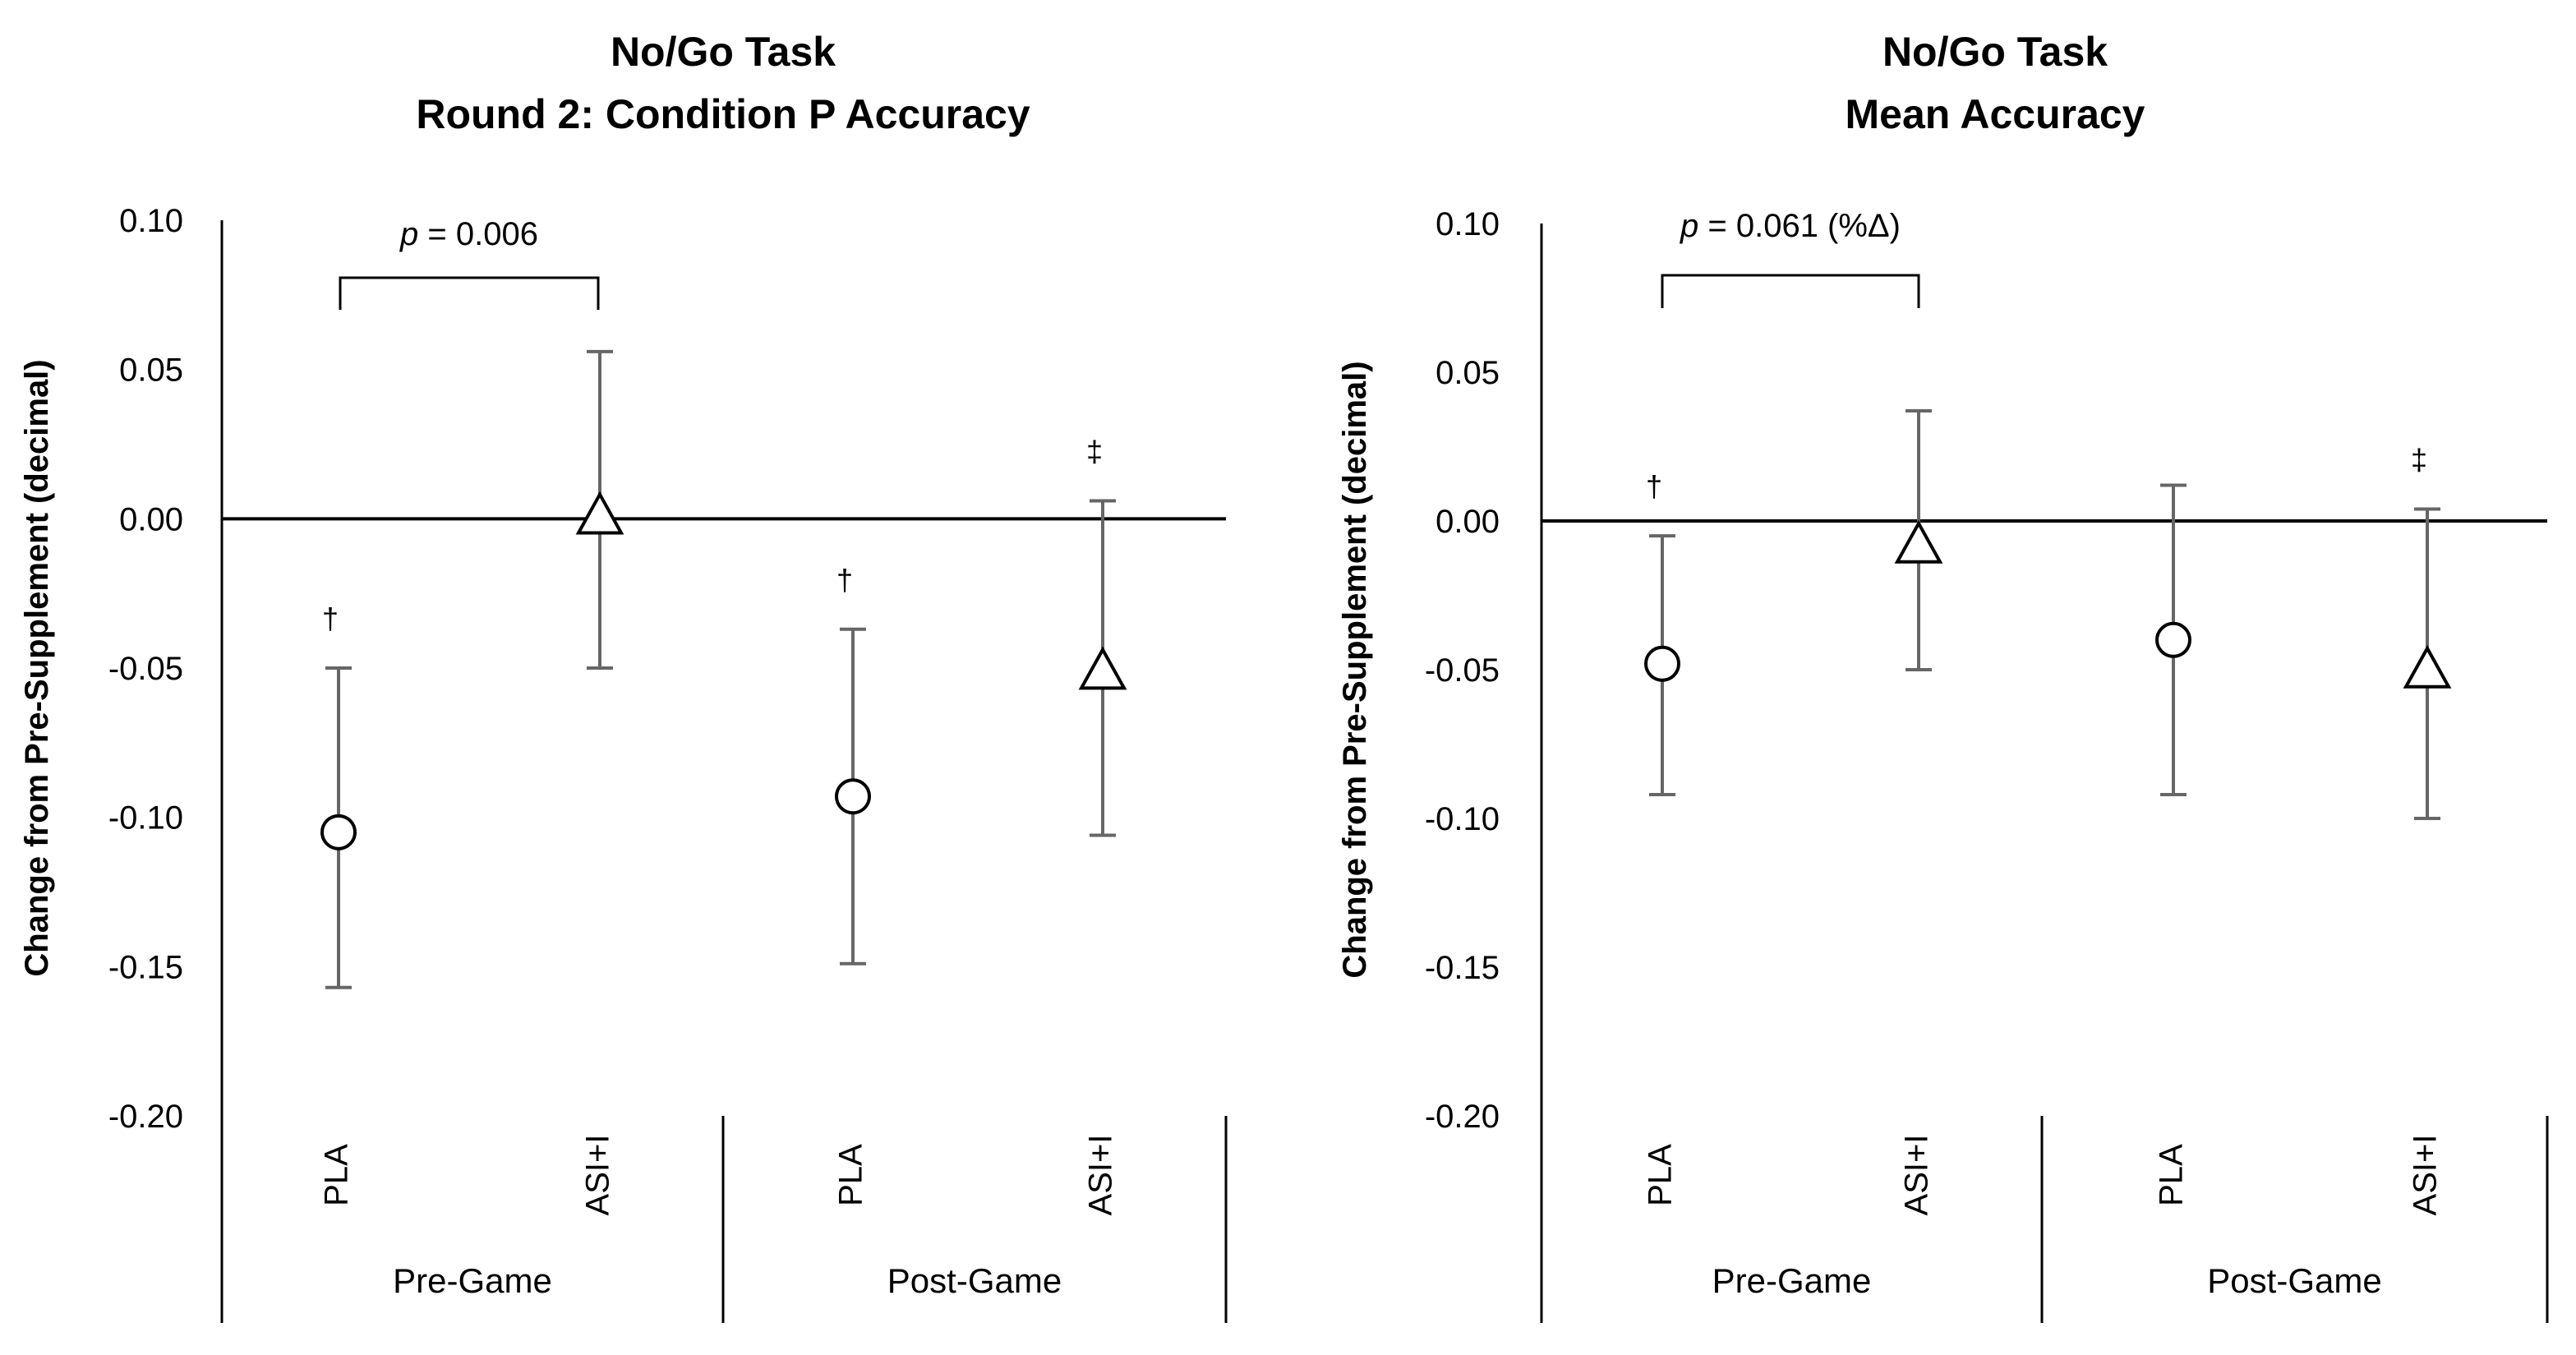 The width and height of the screenshot is (2576, 1355). What do you see at coordinates (723, 114) in the screenshot?
I see `chart-title-line: Round 2: Condition P Accuracy` at bounding box center [723, 114].